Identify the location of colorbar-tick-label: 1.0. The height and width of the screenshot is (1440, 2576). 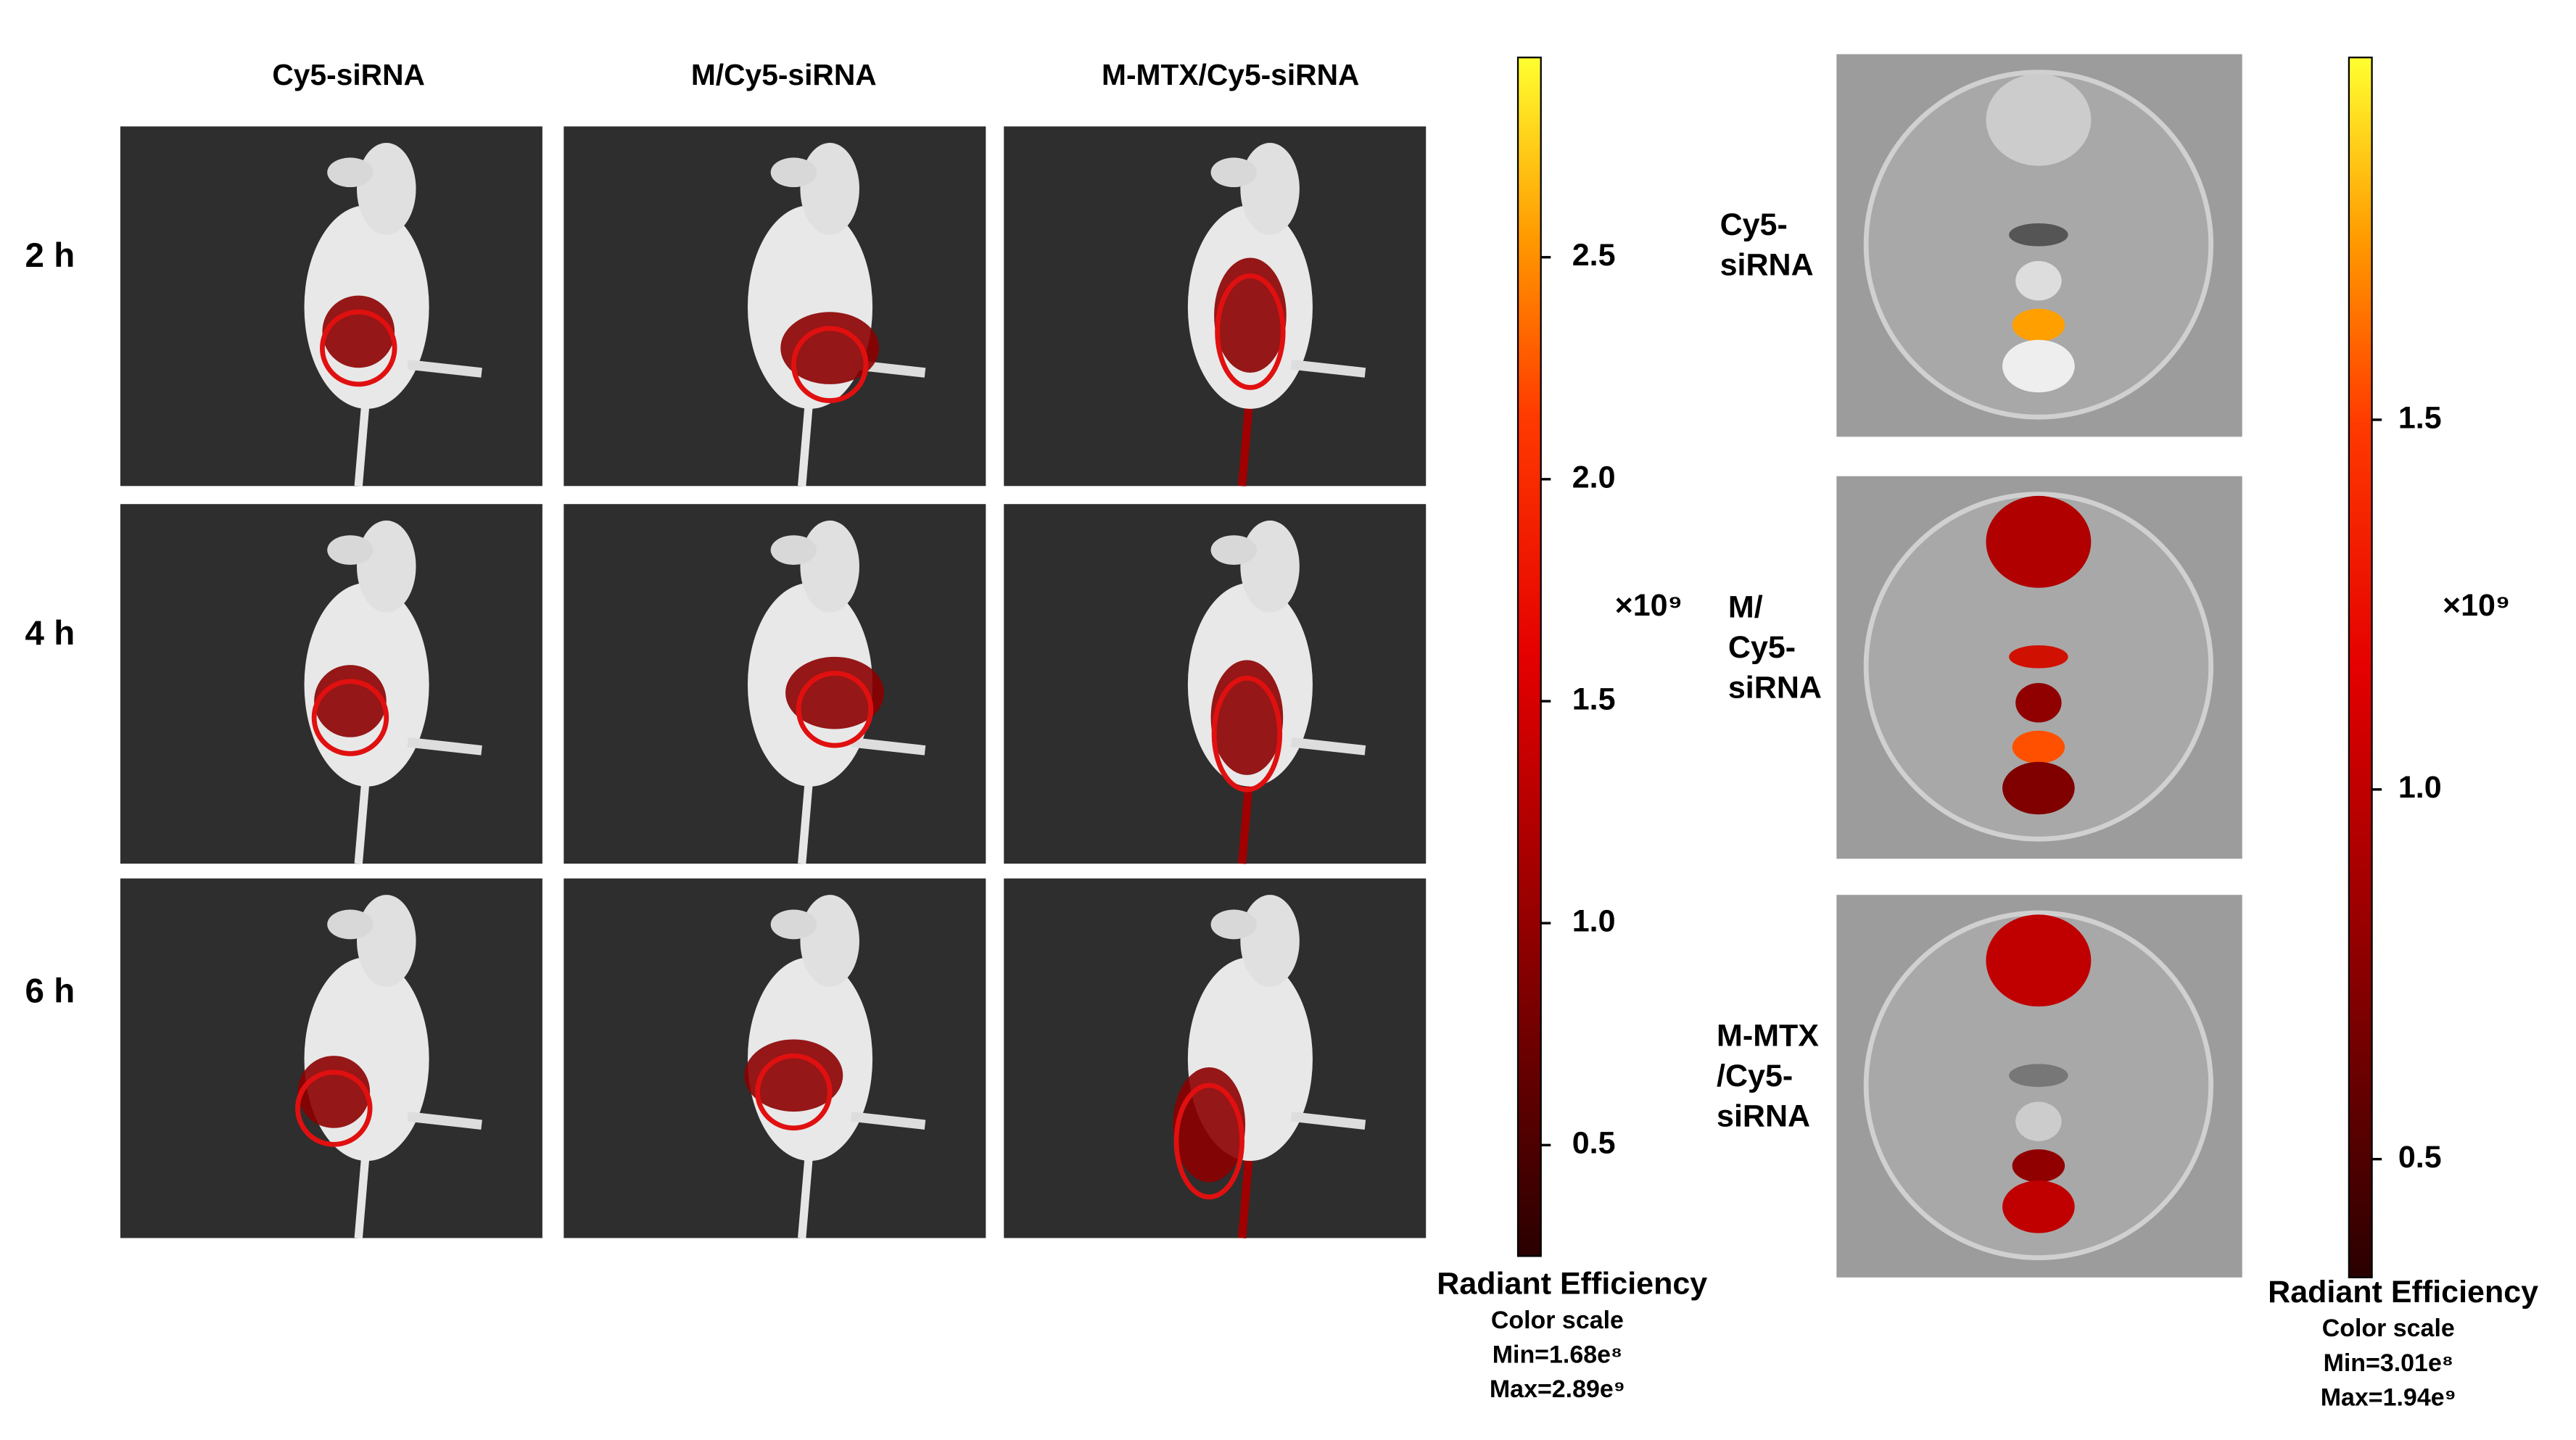
(1594, 921).